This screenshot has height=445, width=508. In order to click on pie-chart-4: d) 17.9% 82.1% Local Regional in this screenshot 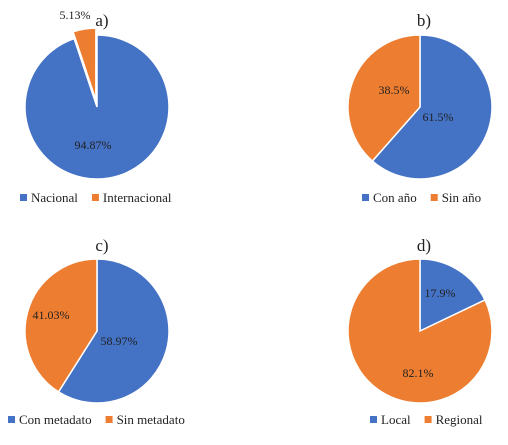, I will do `click(420, 331)`.